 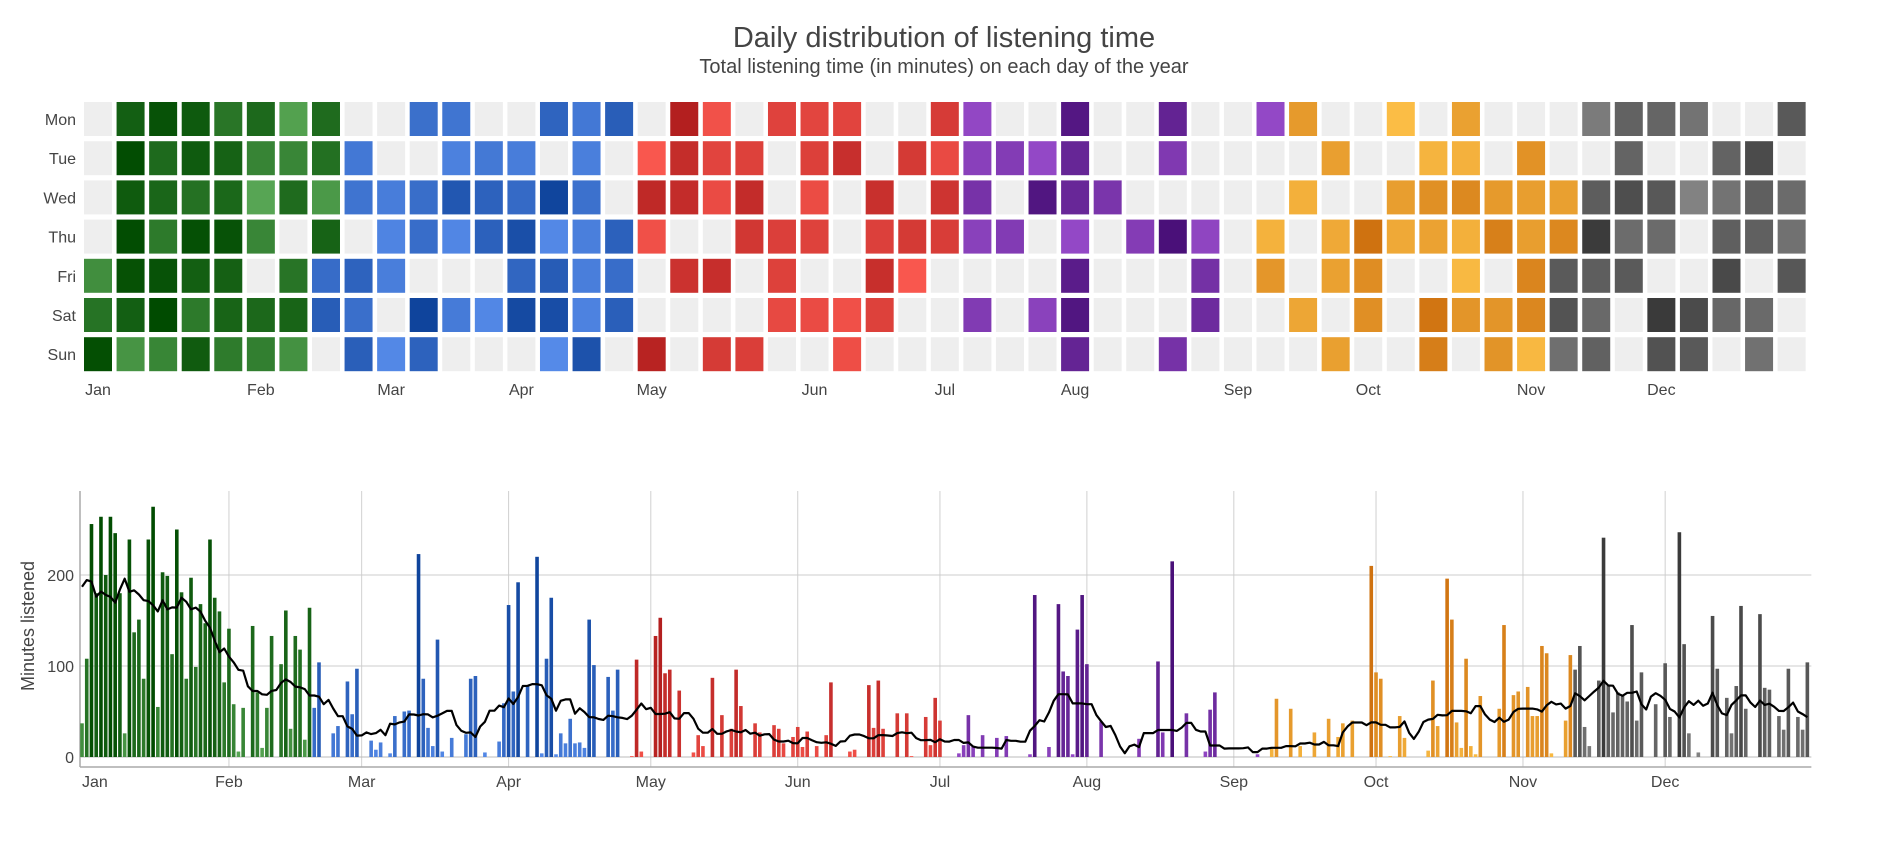 What do you see at coordinates (62, 159) in the screenshot?
I see `heatmap-row-label: Tue` at bounding box center [62, 159].